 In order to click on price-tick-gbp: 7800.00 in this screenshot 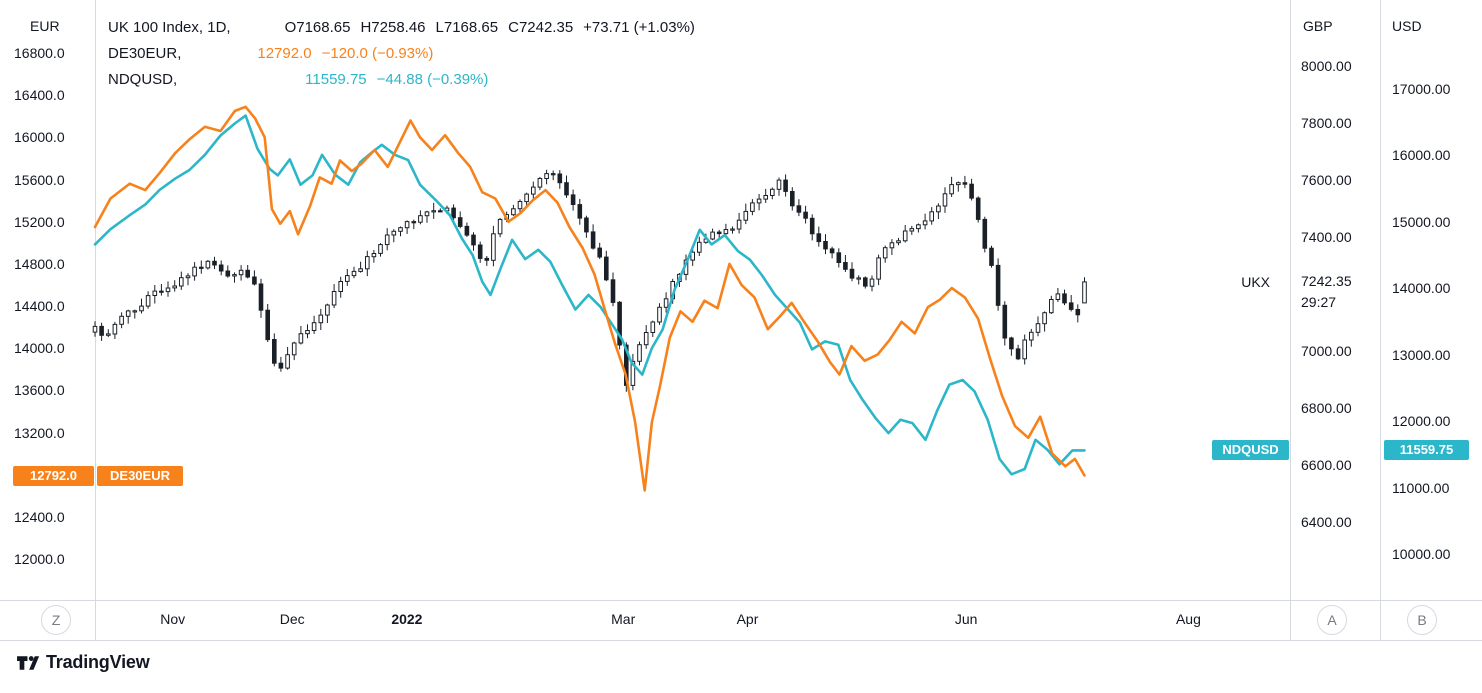, I will do `click(1326, 123)`.